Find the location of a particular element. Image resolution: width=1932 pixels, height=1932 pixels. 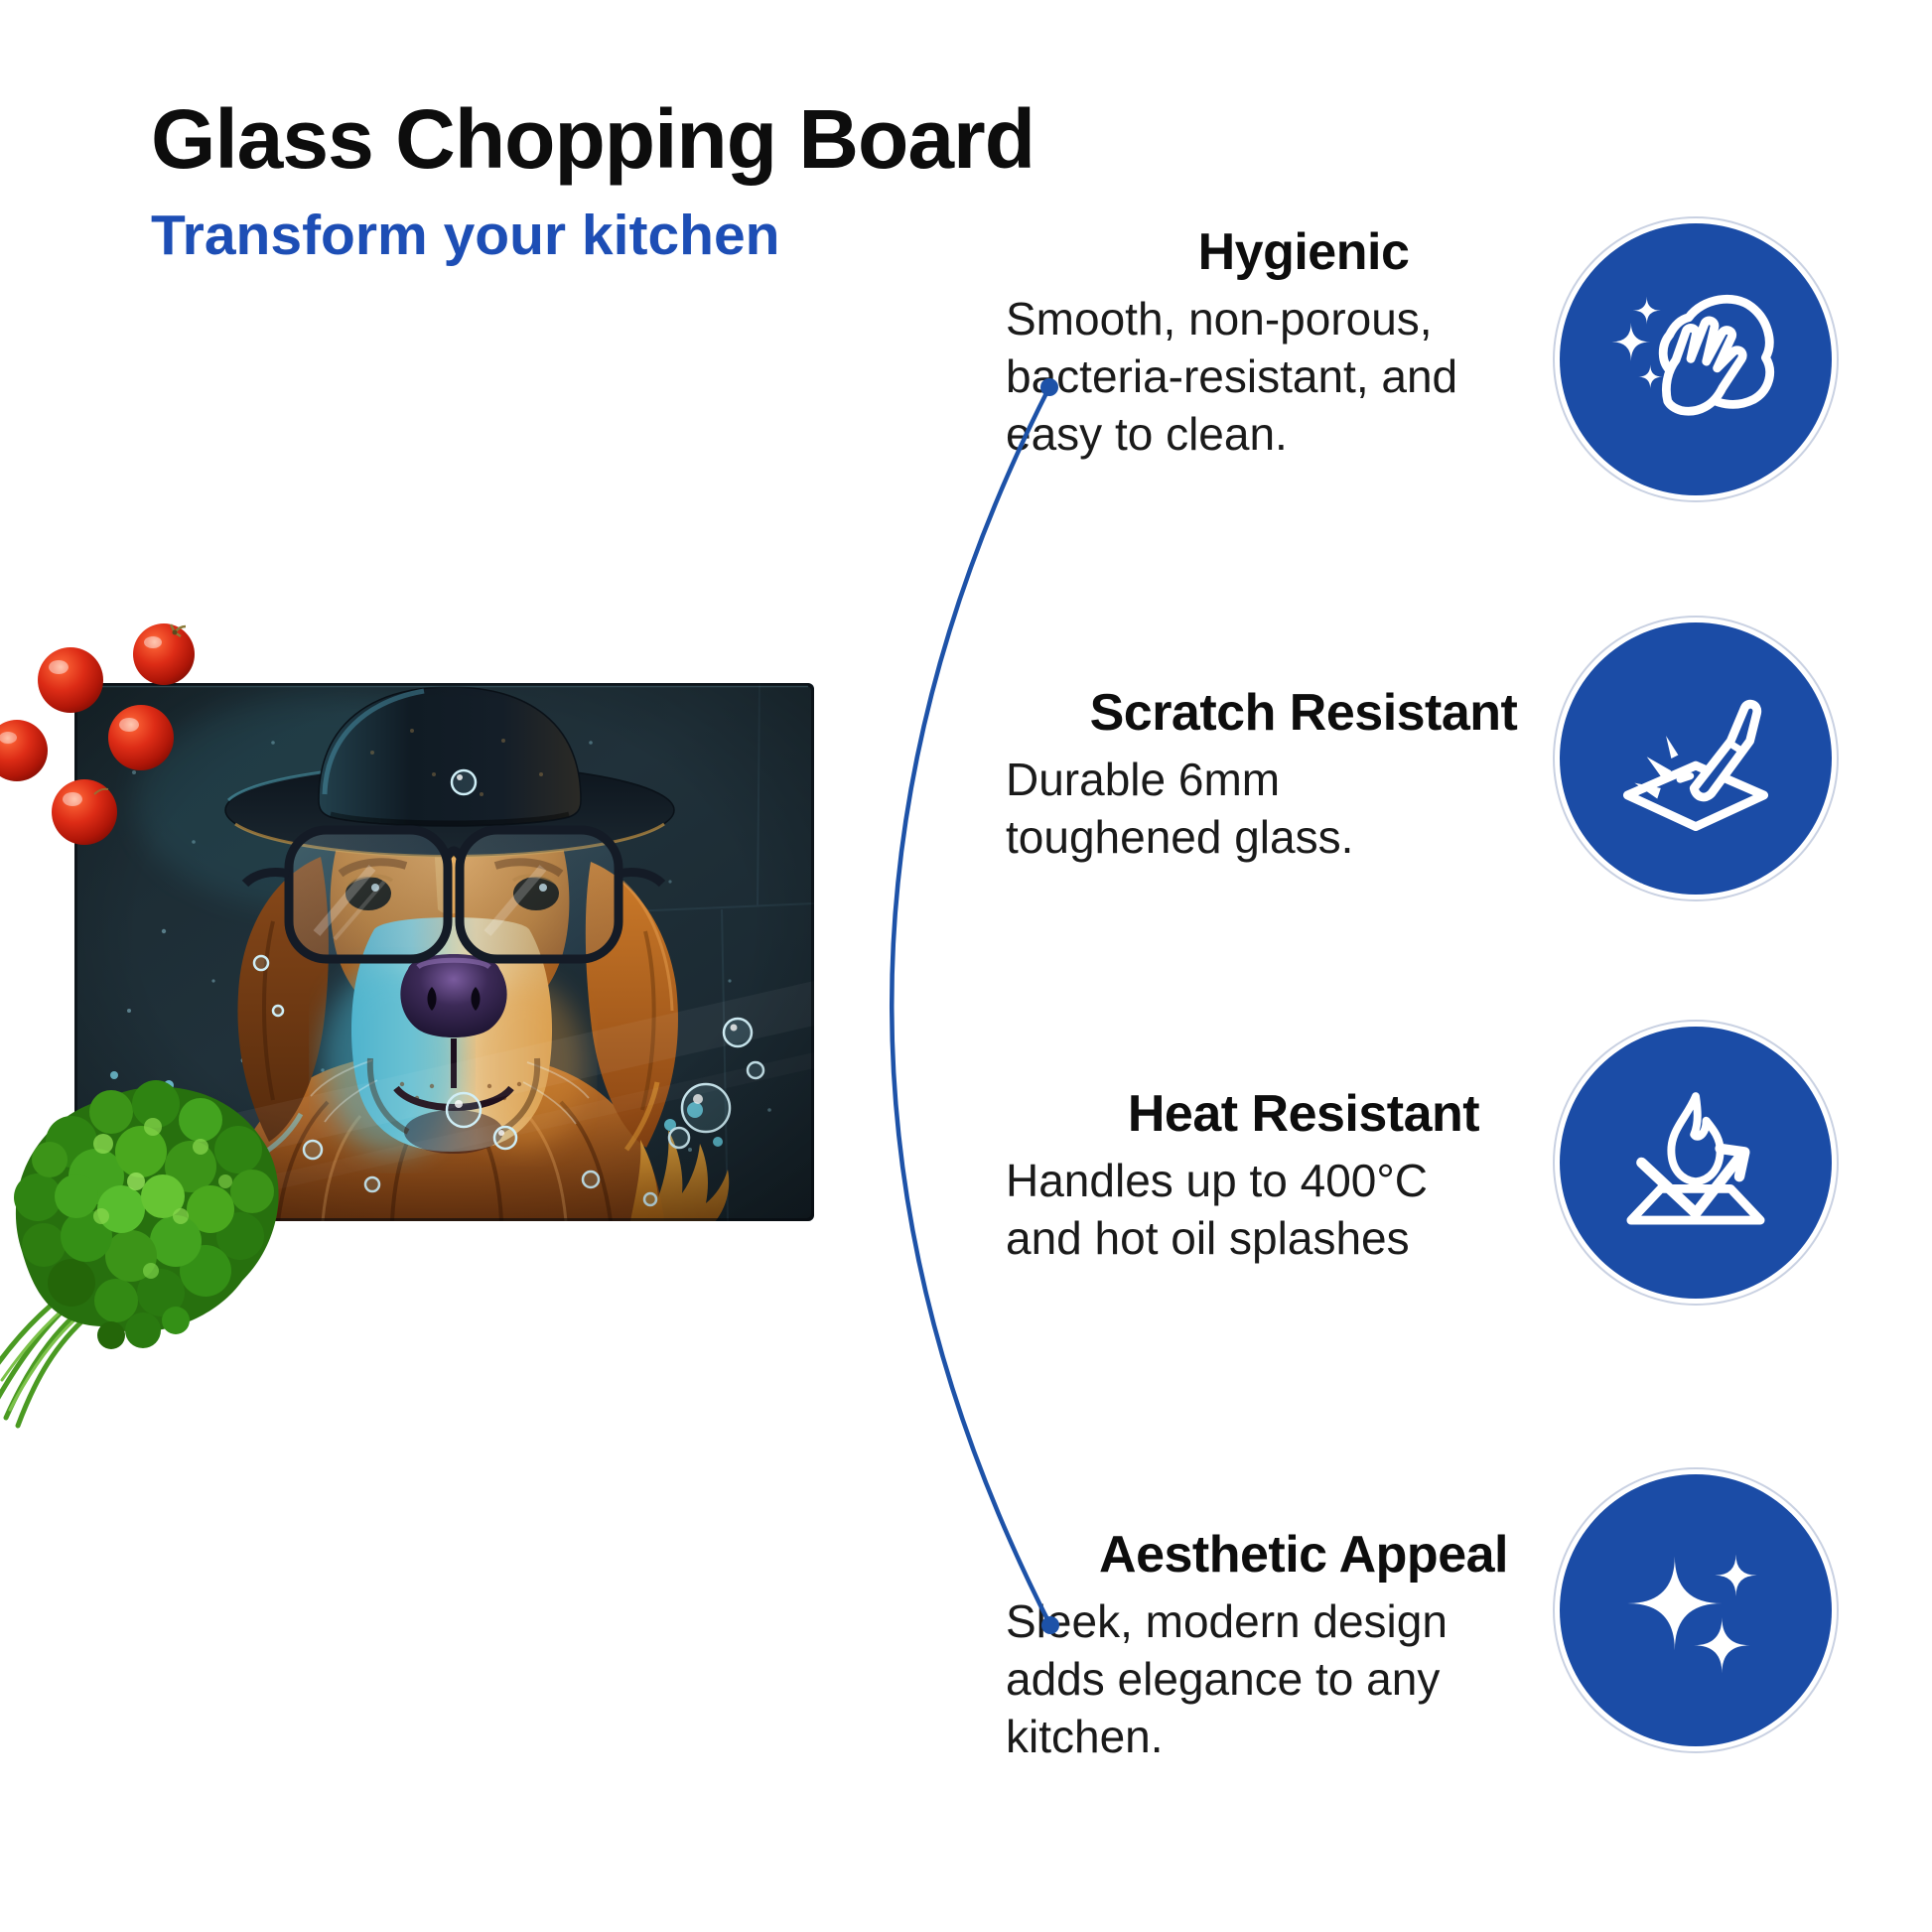

feature-desc-scratch-resistant: Durable 6mm toughened glass. is located at coordinates (1180, 809).